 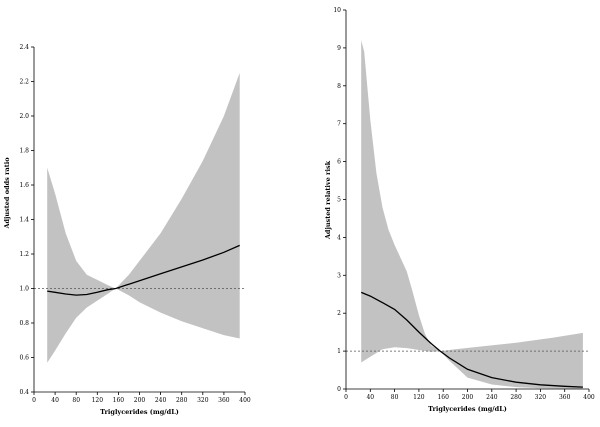 What do you see at coordinates (24, 185) in the screenshot?
I see `y-tick-label: 1.6` at bounding box center [24, 185].